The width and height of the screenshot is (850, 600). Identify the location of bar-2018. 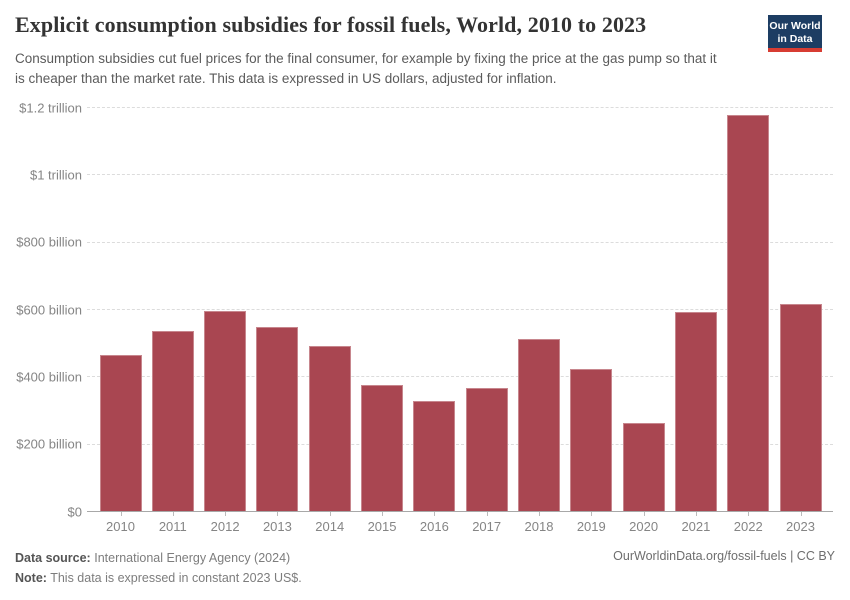
(538, 424).